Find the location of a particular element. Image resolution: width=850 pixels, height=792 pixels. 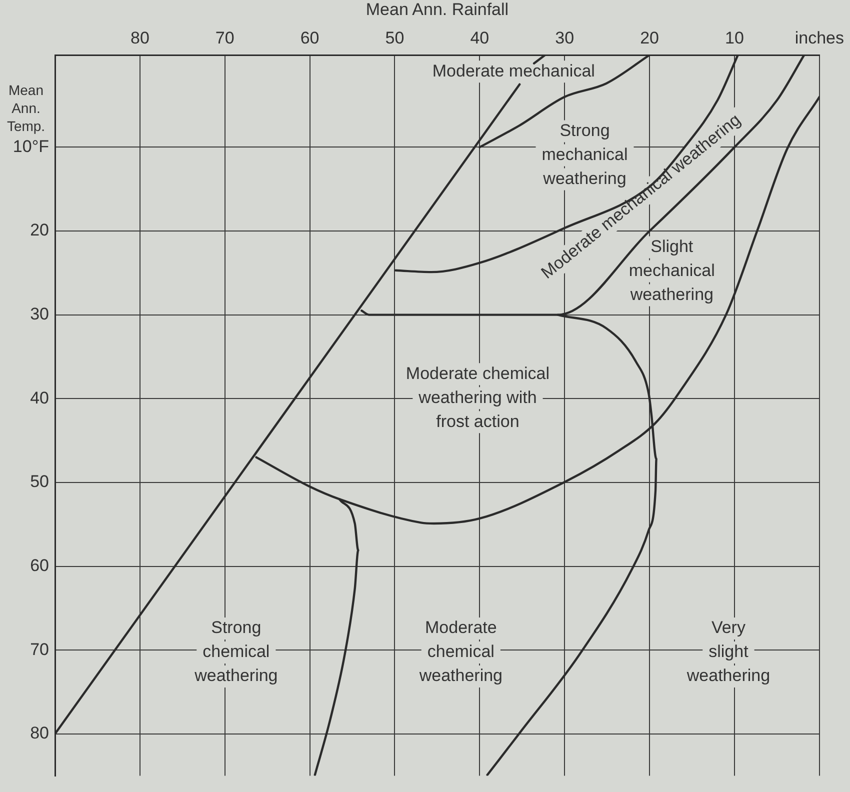

annotation: Moderate mechanical is located at coordinates (513, 70).